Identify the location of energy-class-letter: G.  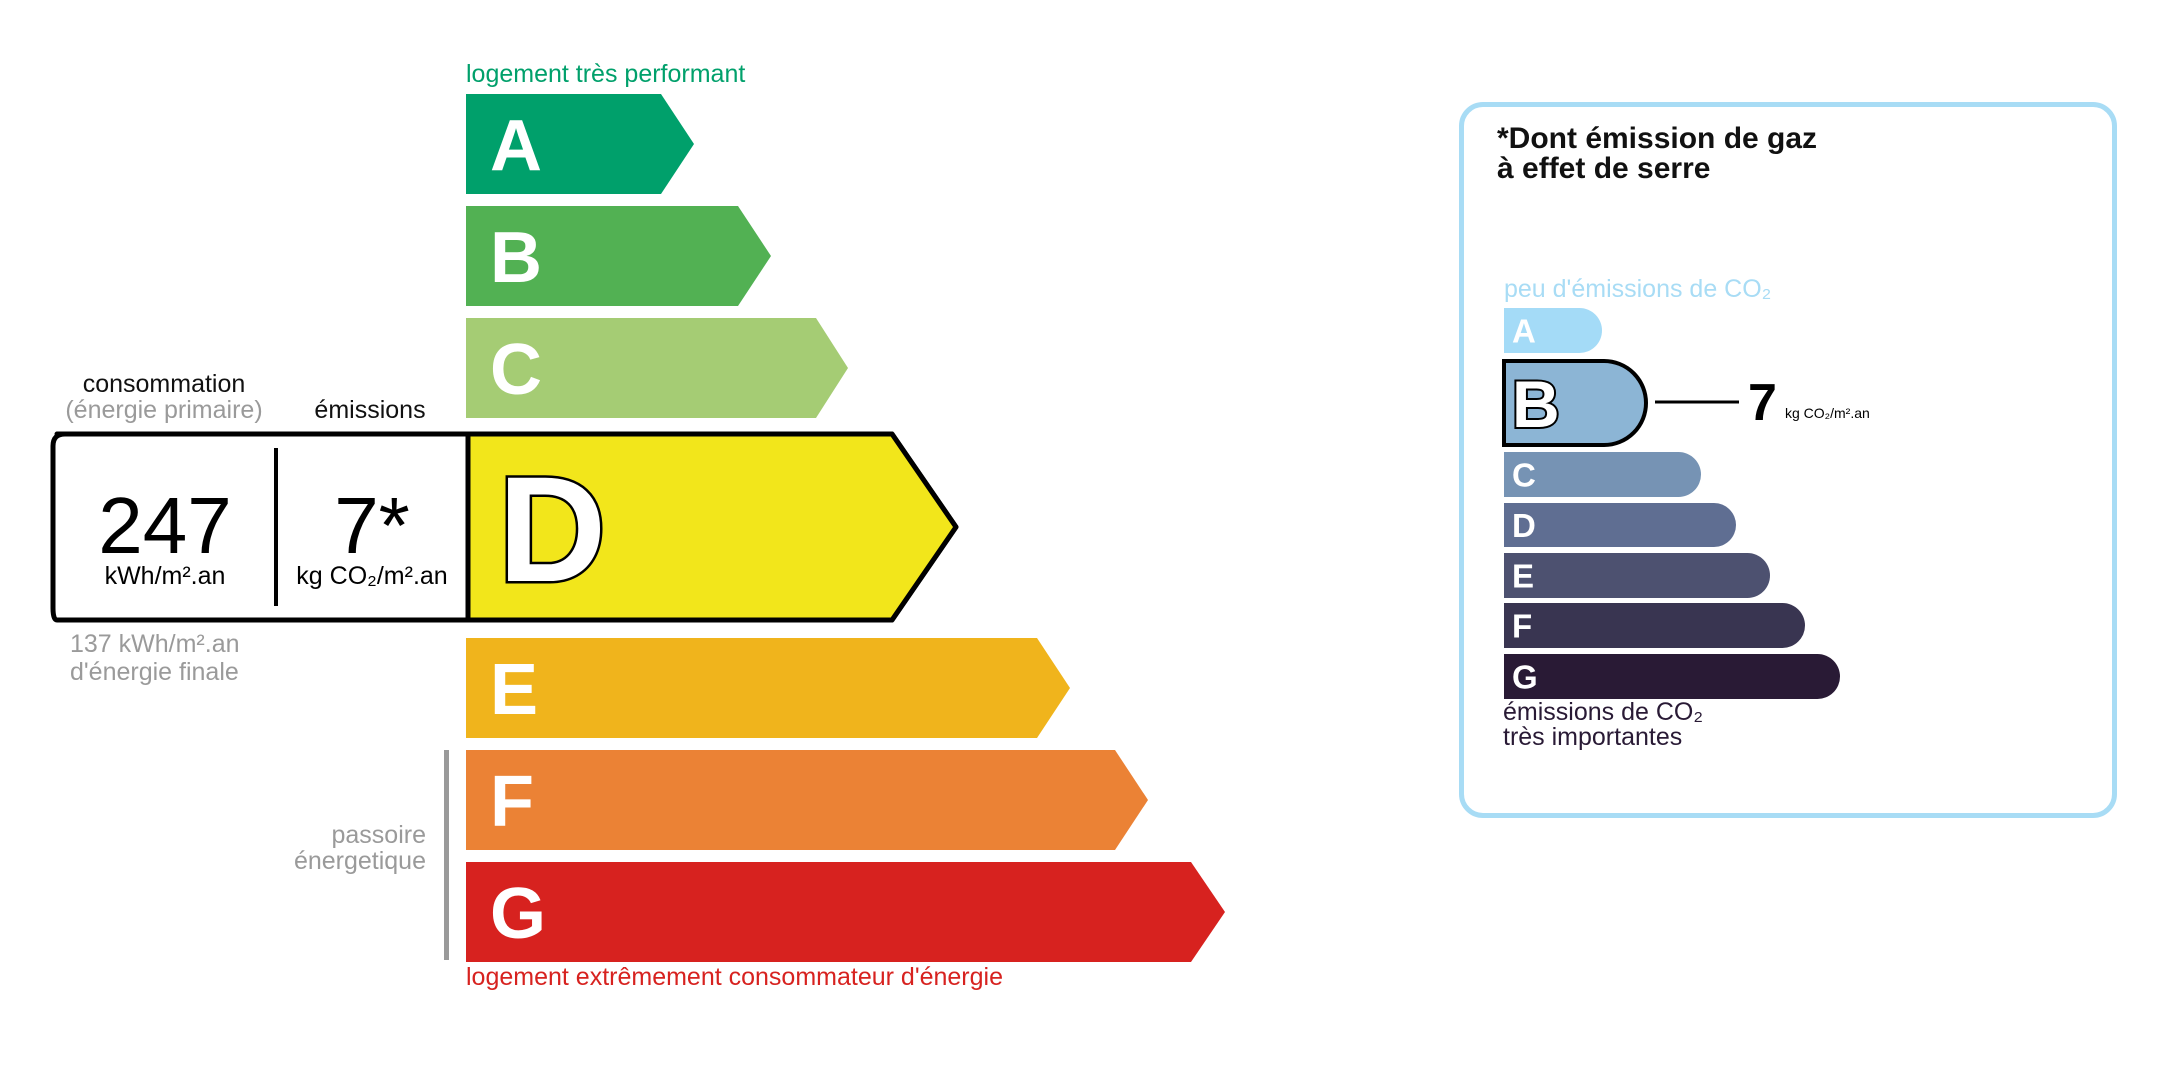
(518, 914).